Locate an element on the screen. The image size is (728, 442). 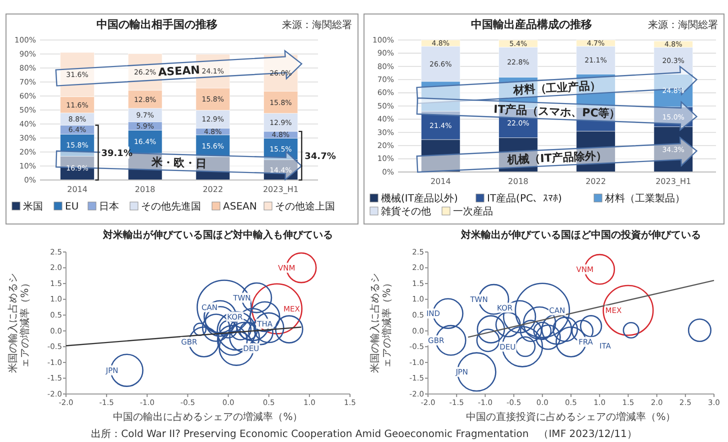
x-axis-title: 中国の直接投資に占めるシェアの増減率（%） is located at coordinates (571, 417).